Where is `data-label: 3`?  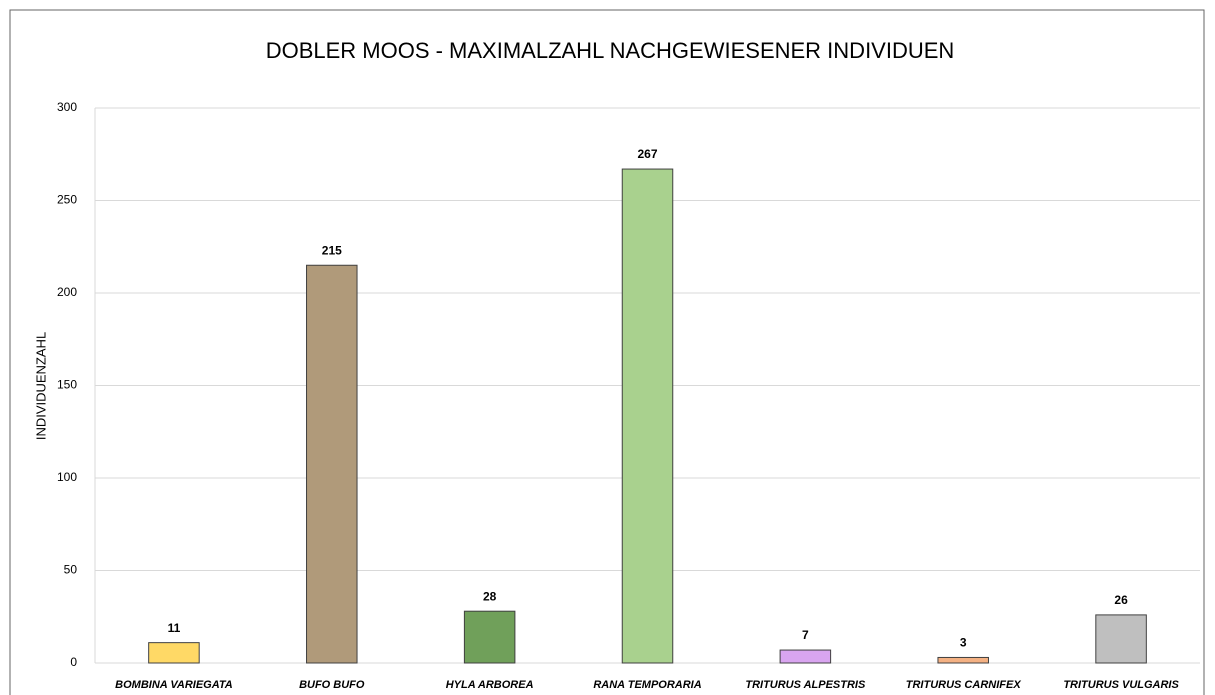
data-label: 3 is located at coordinates (963, 643).